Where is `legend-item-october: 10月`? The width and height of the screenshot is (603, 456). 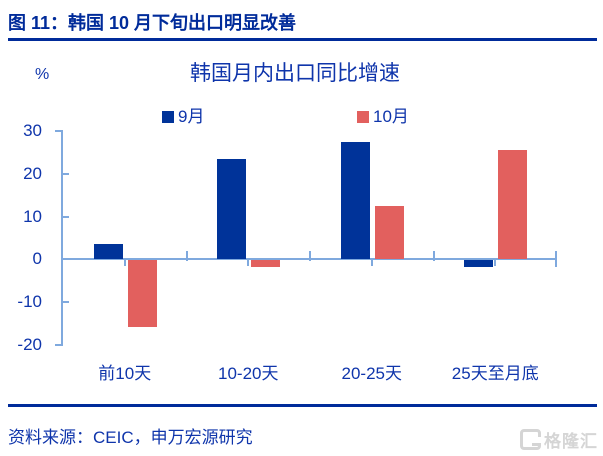 legend-item-october: 10月 is located at coordinates (383, 117).